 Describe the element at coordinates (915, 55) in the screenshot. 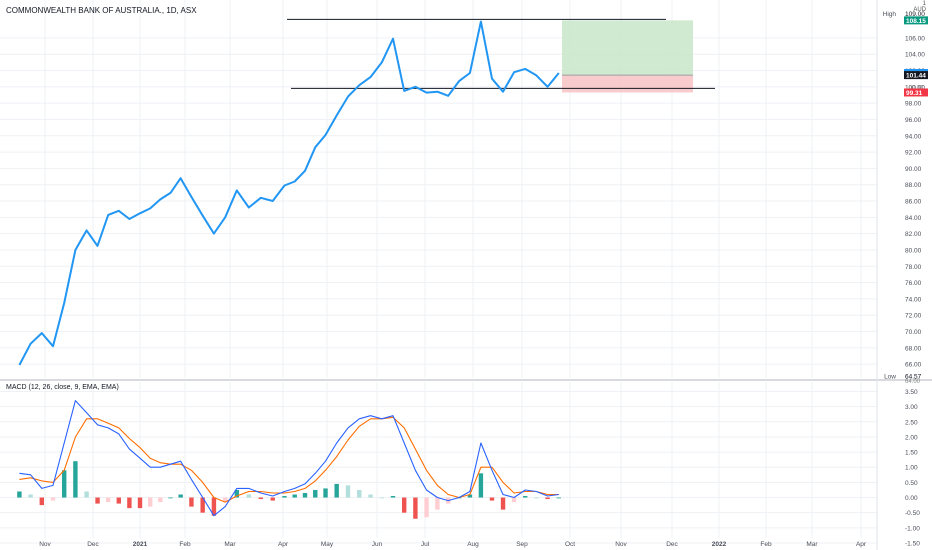

I see `price-tick-label: 104.00` at that location.